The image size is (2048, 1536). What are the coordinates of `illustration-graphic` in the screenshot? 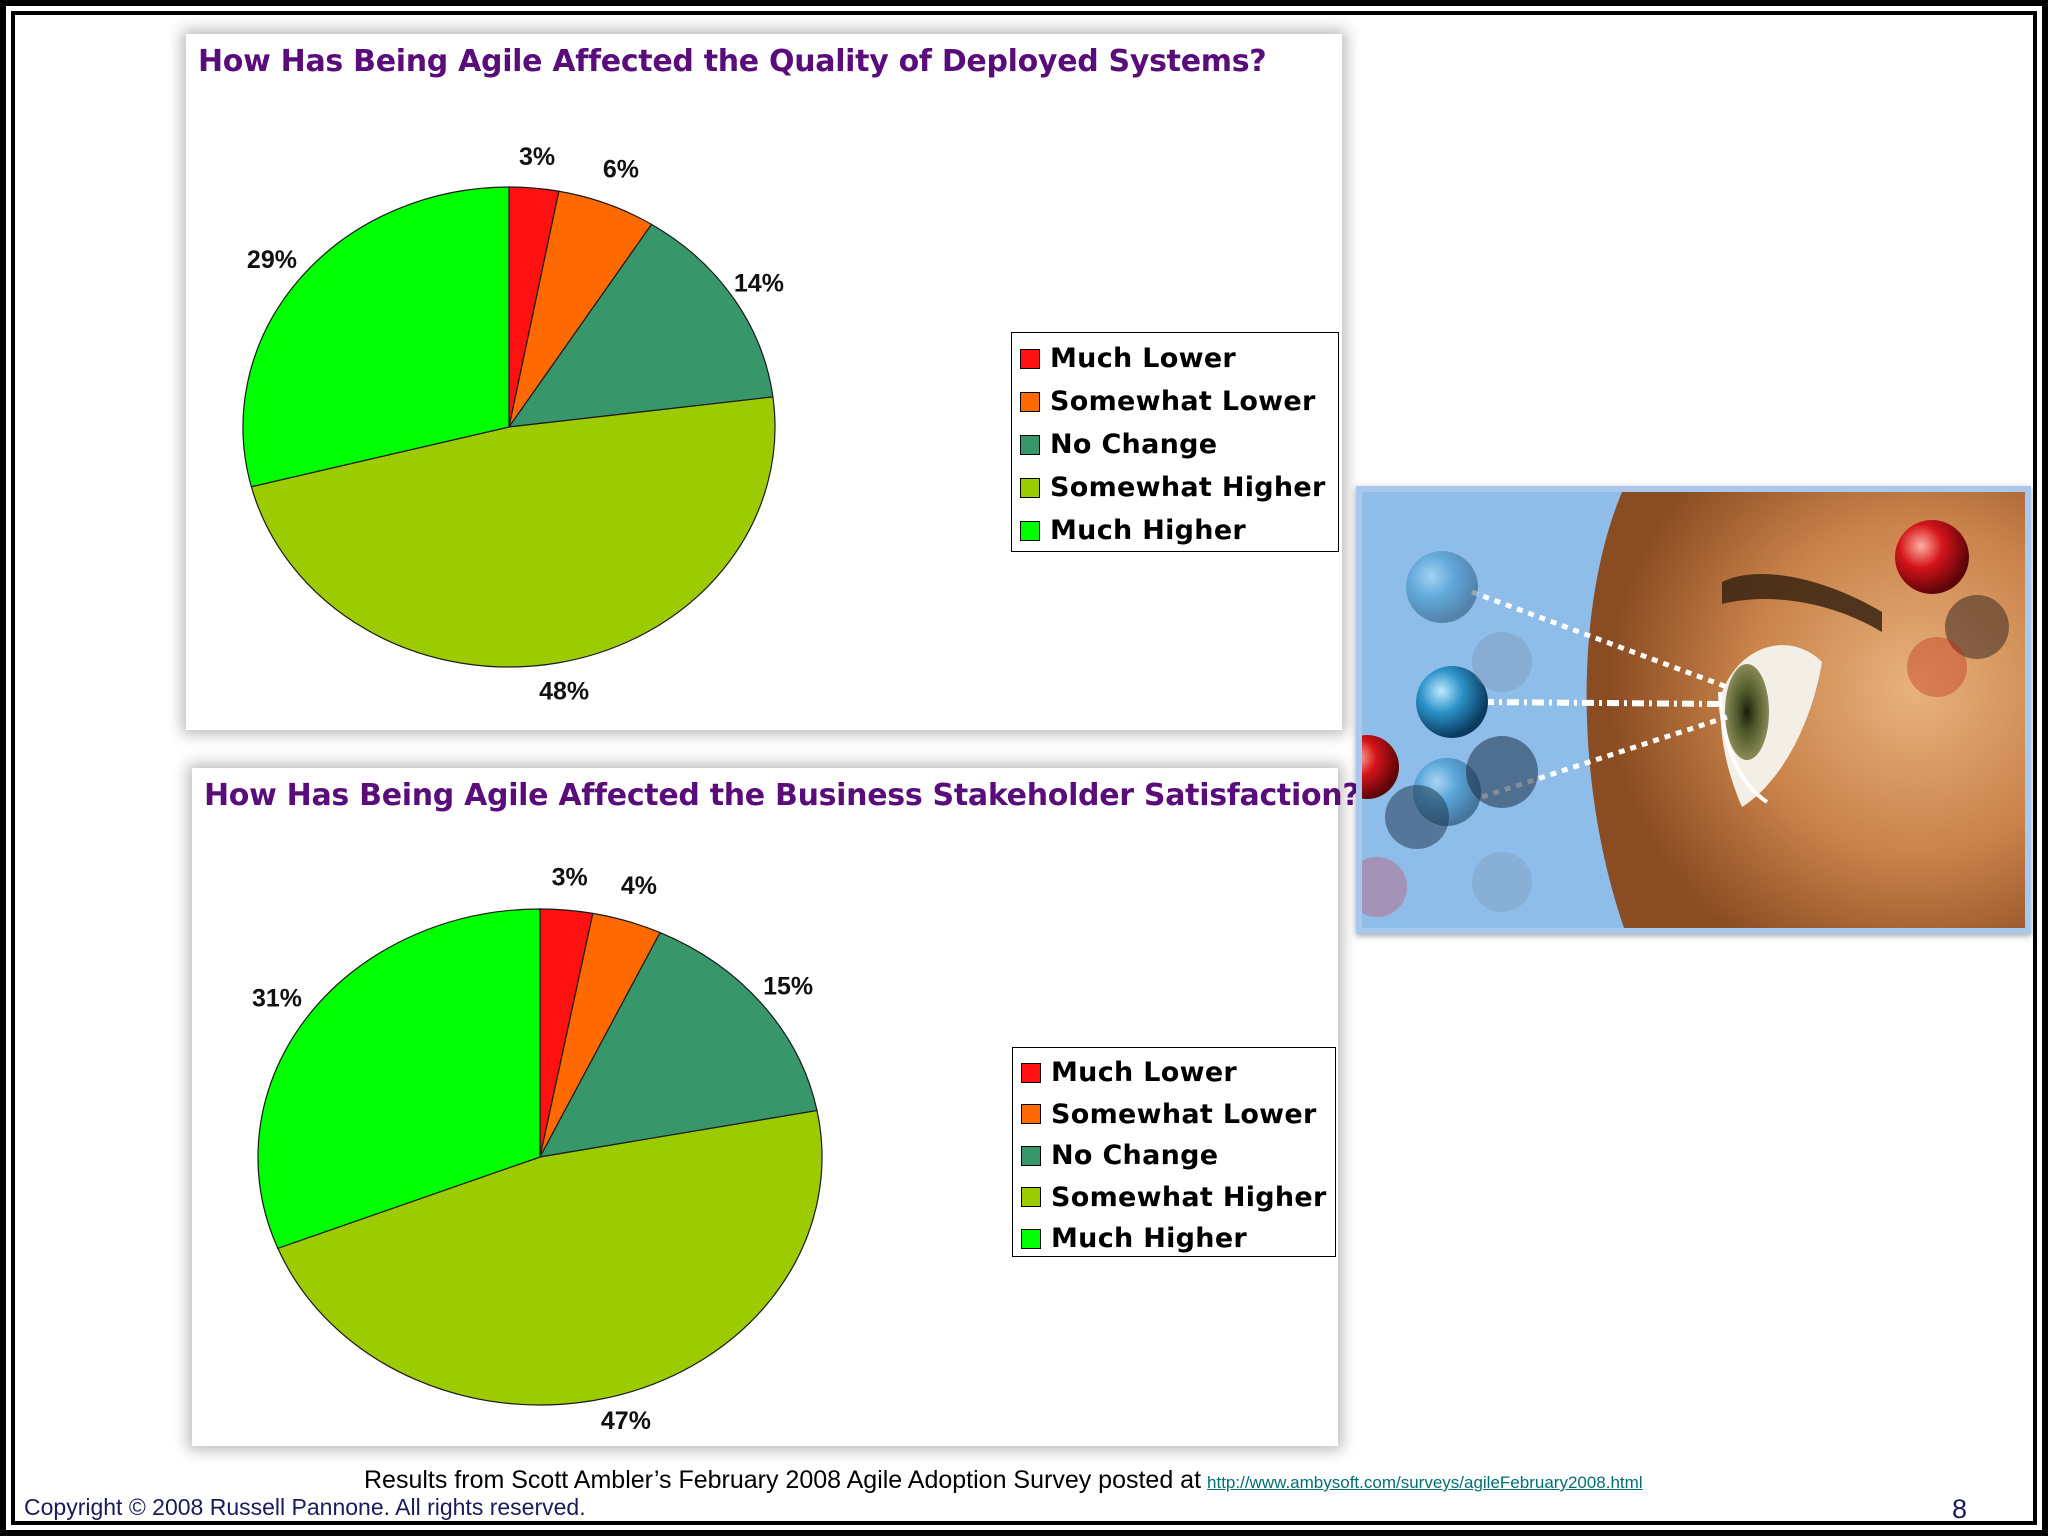 It's located at (1693, 710).